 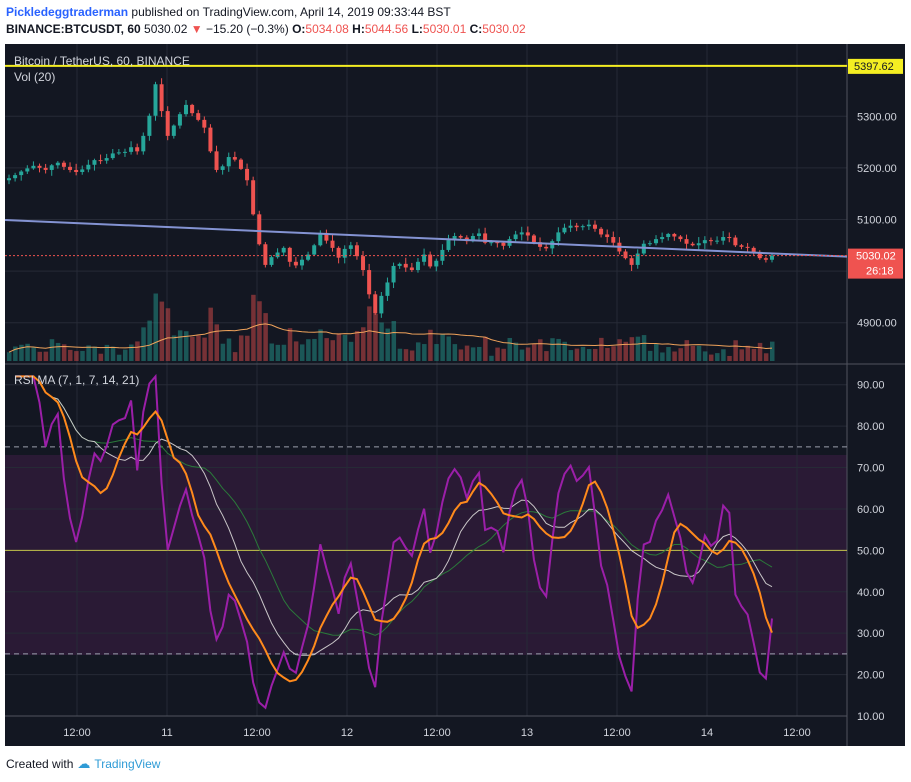 What do you see at coordinates (877, 169) in the screenshot?
I see `price-tick-label: 5200.00` at bounding box center [877, 169].